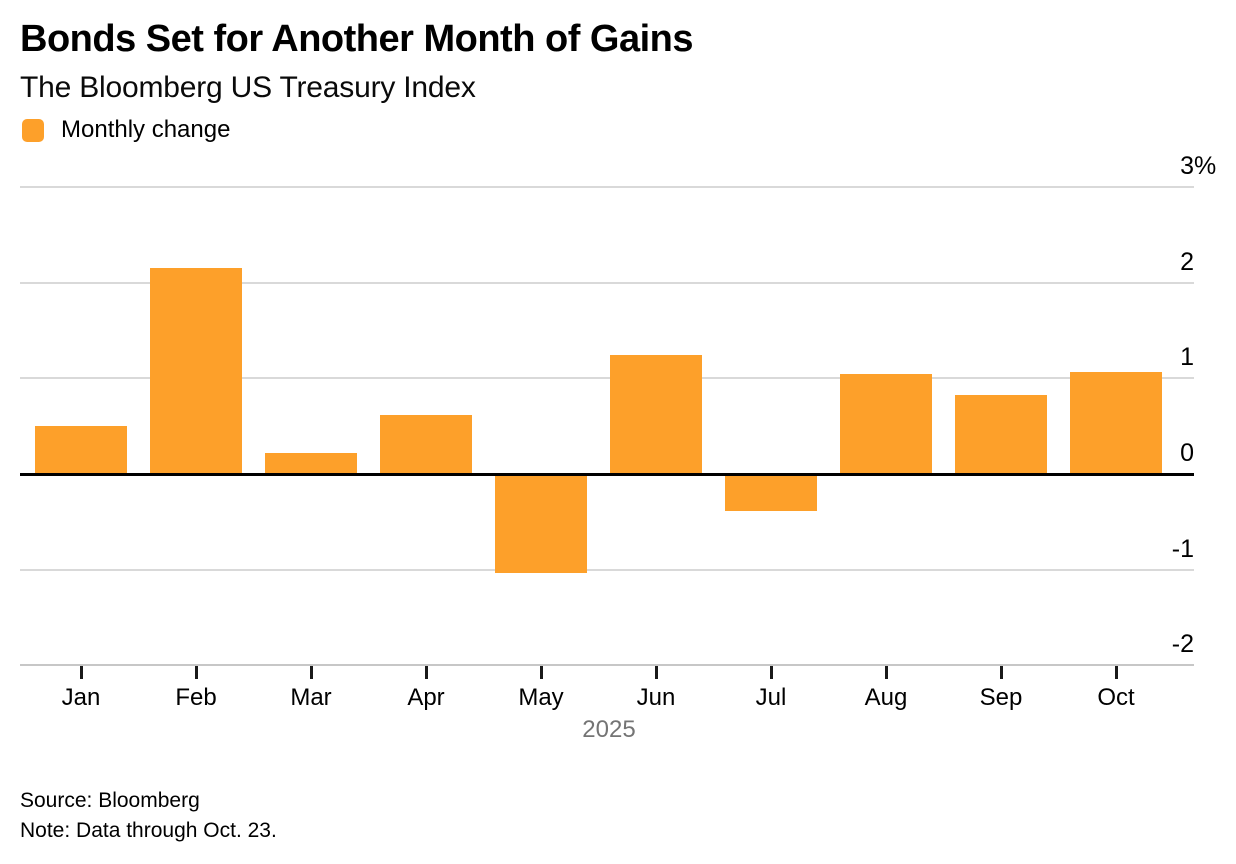  What do you see at coordinates (771, 697) in the screenshot?
I see `x-axis-label-jul: Jul` at bounding box center [771, 697].